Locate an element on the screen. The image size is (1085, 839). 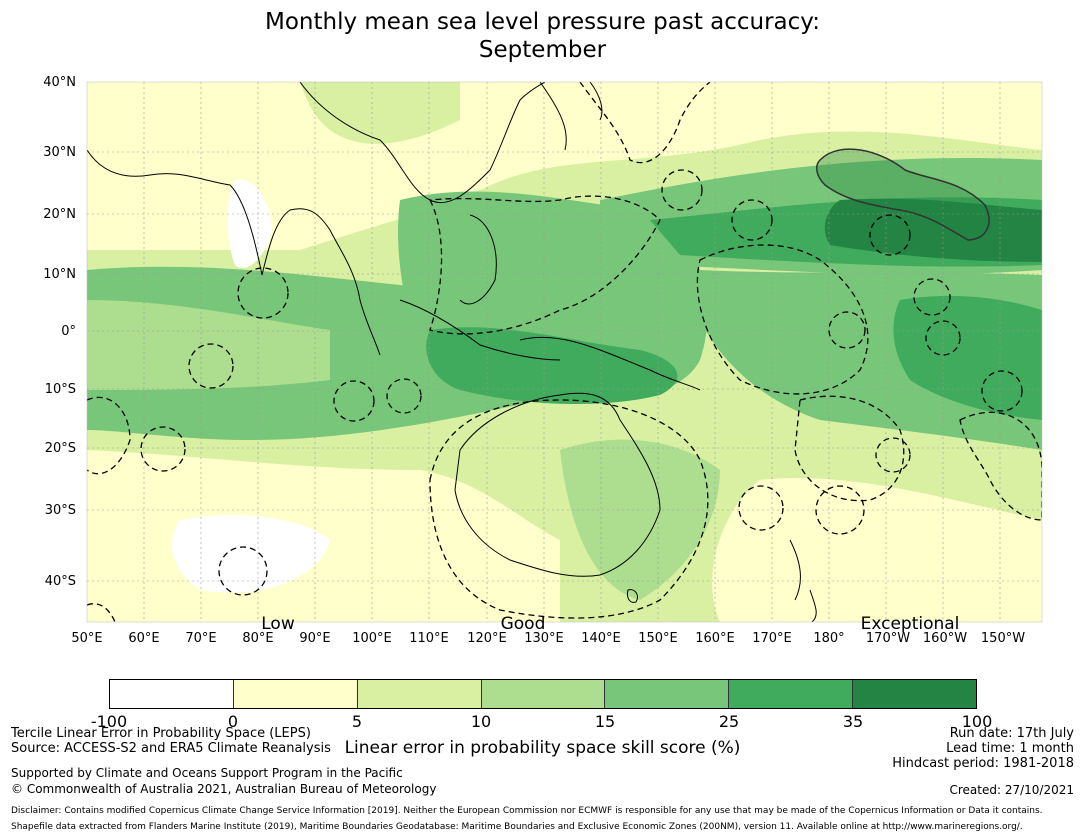
colorbar-tick: 25 is located at coordinates (729, 721).